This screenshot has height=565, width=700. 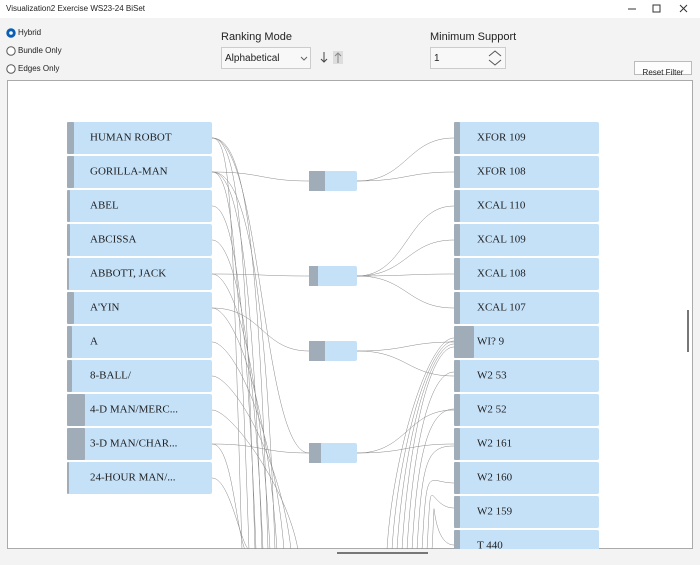 What do you see at coordinates (473, 37) in the screenshot?
I see `support-label: Minimum Support` at bounding box center [473, 37].